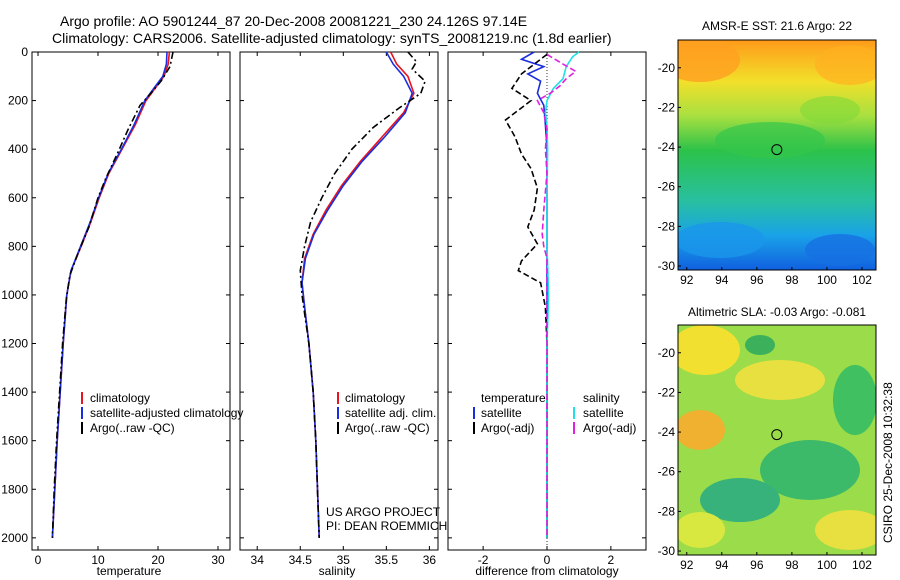  What do you see at coordinates (18, 198) in the screenshot?
I see `y-tick-label: 600` at bounding box center [18, 198].